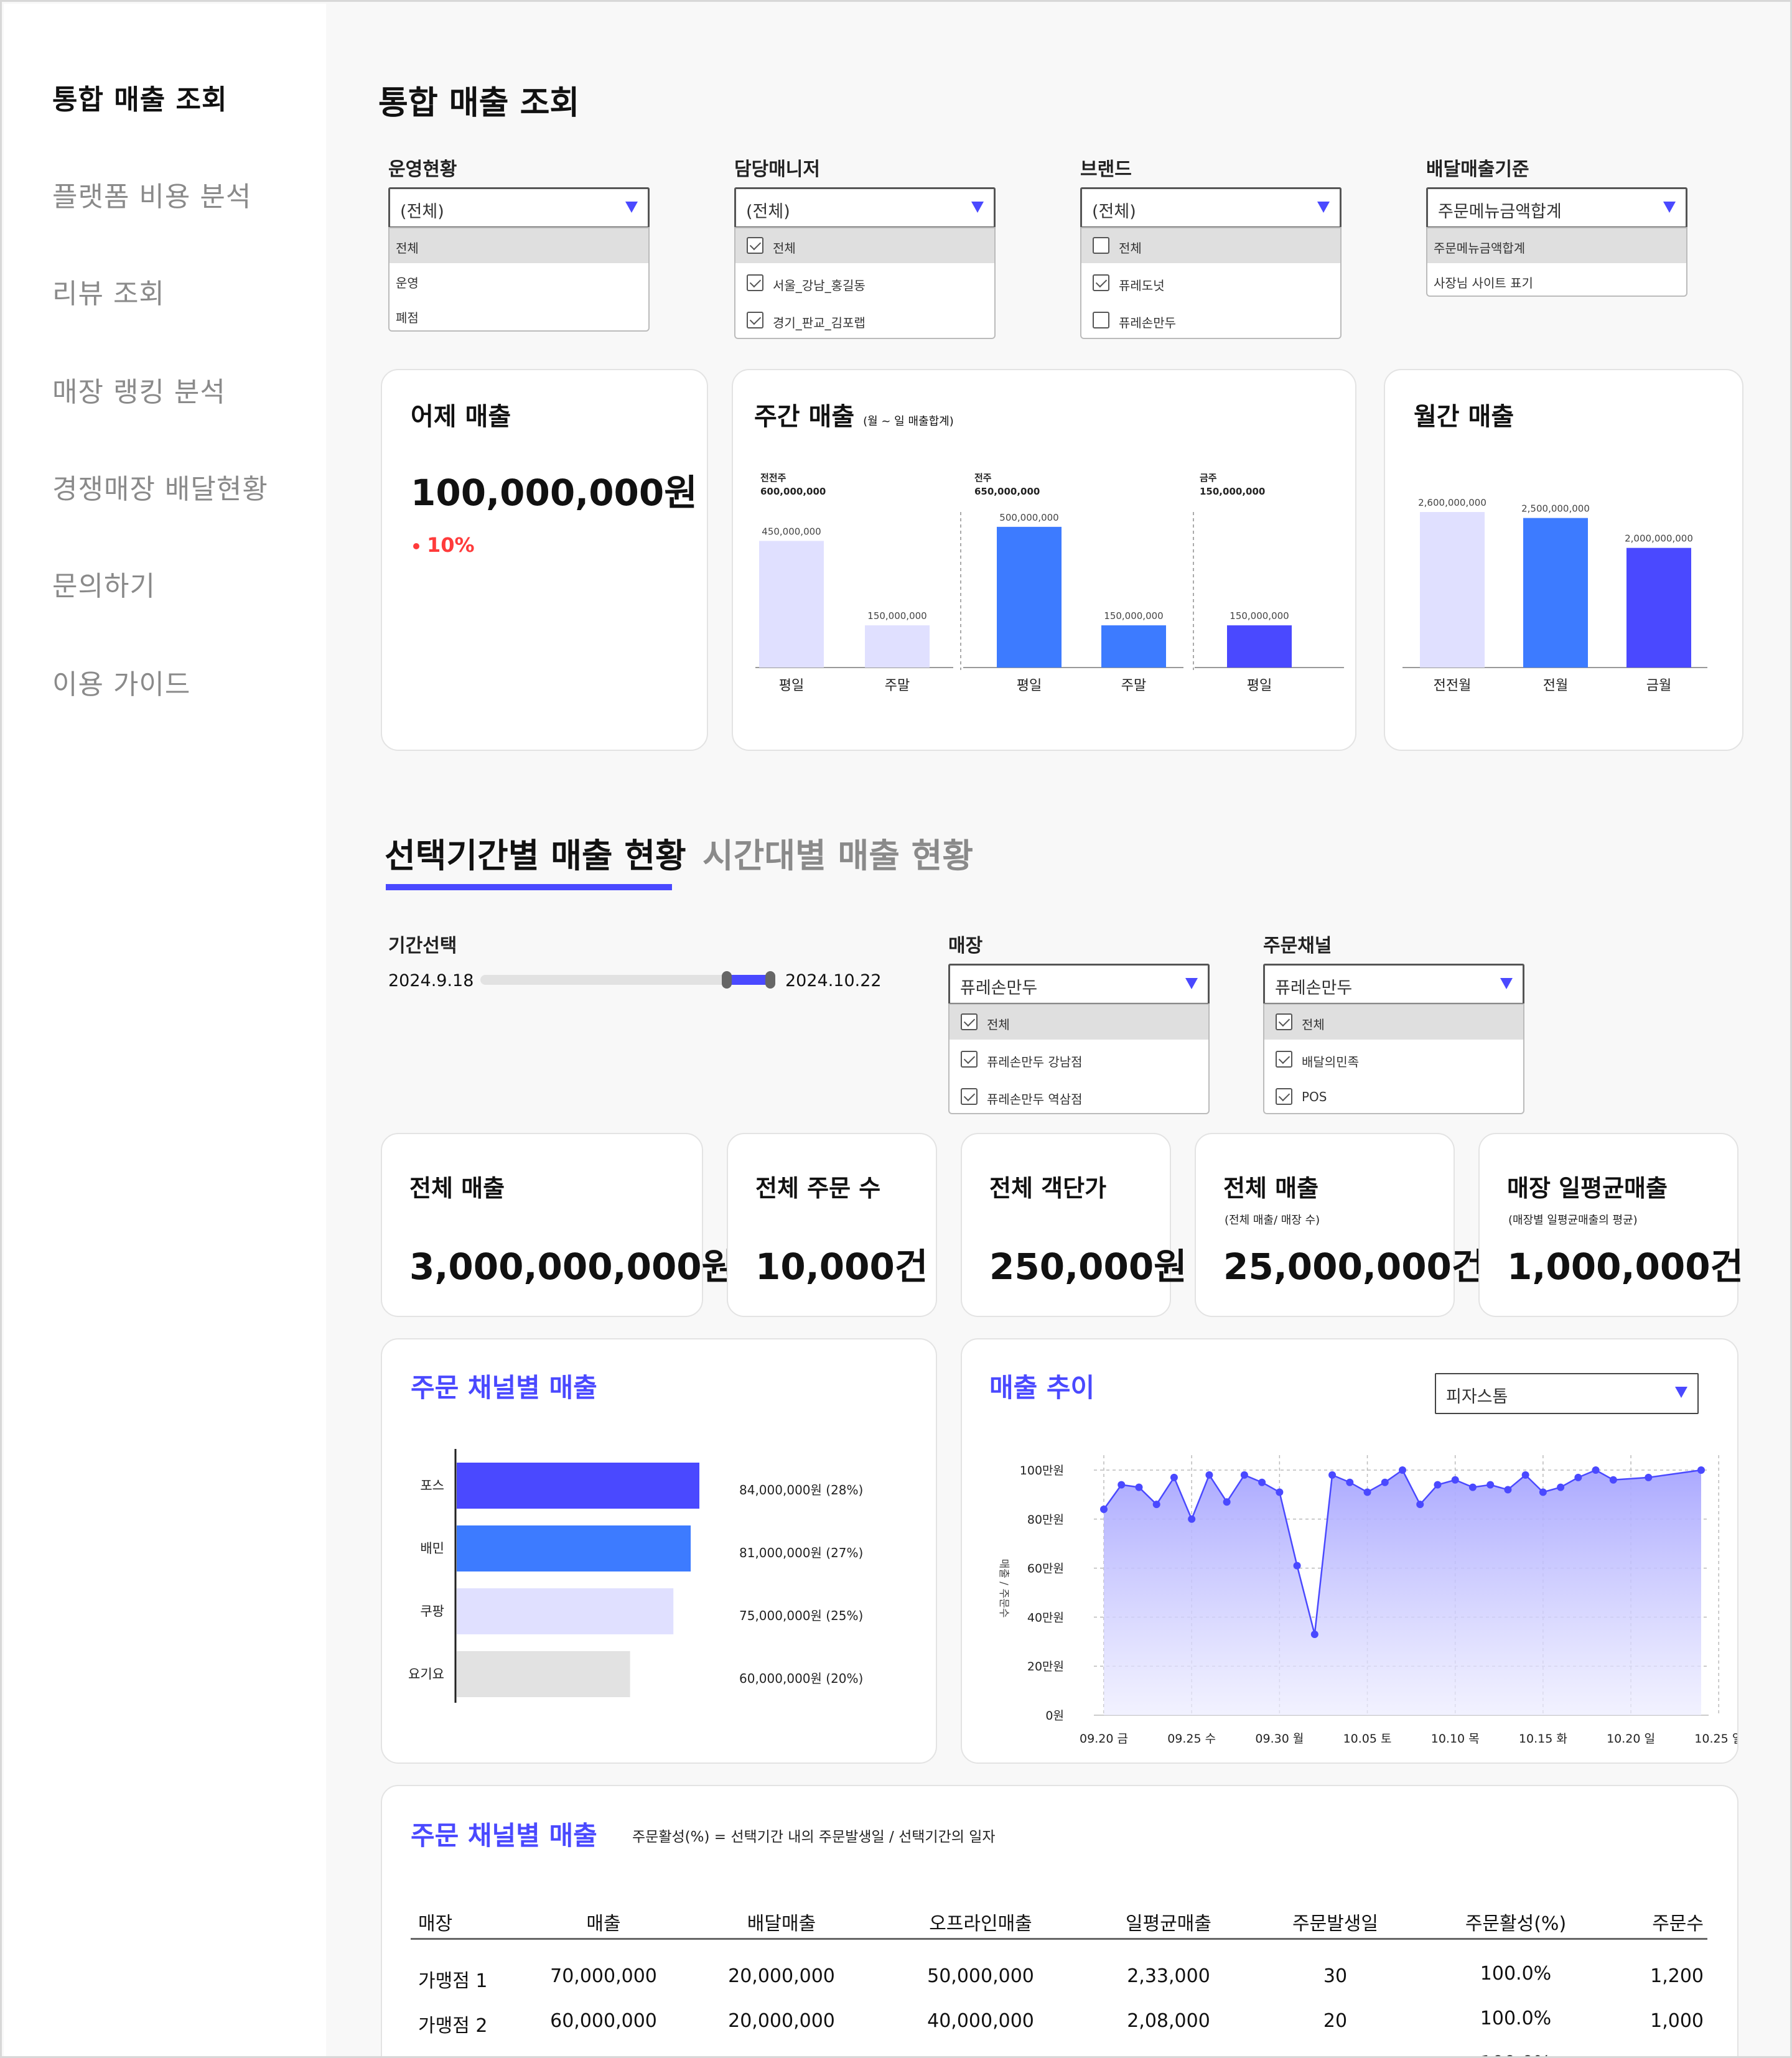  What do you see at coordinates (981, 2021) in the screenshot?
I see `table-cell: 40,000,000` at bounding box center [981, 2021].